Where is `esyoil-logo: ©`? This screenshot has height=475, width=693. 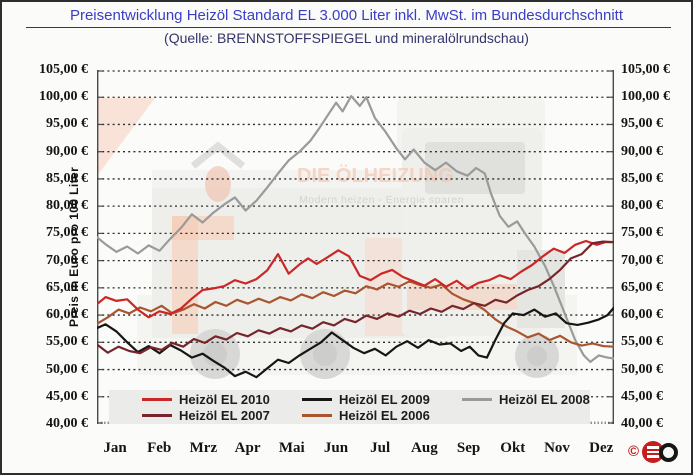
esyoil-logo: © is located at coordinates (653, 452).